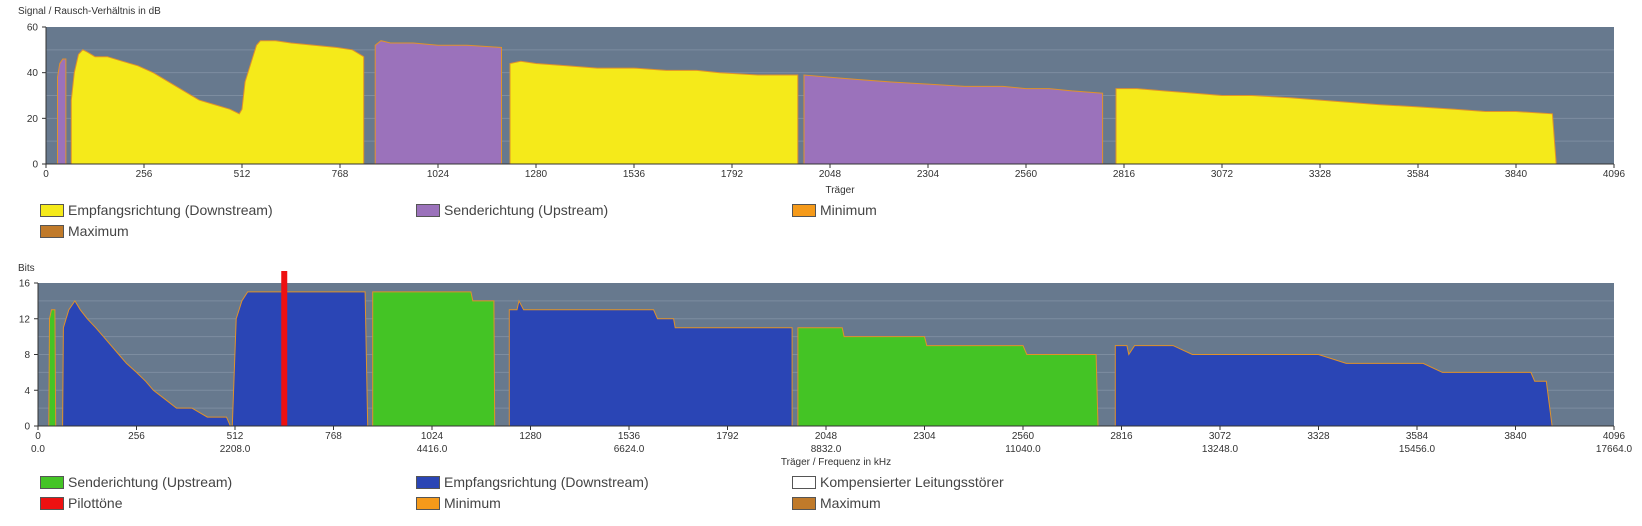 This screenshot has height=526, width=1642. I want to click on y-tick-label: 4, so click(27, 391).